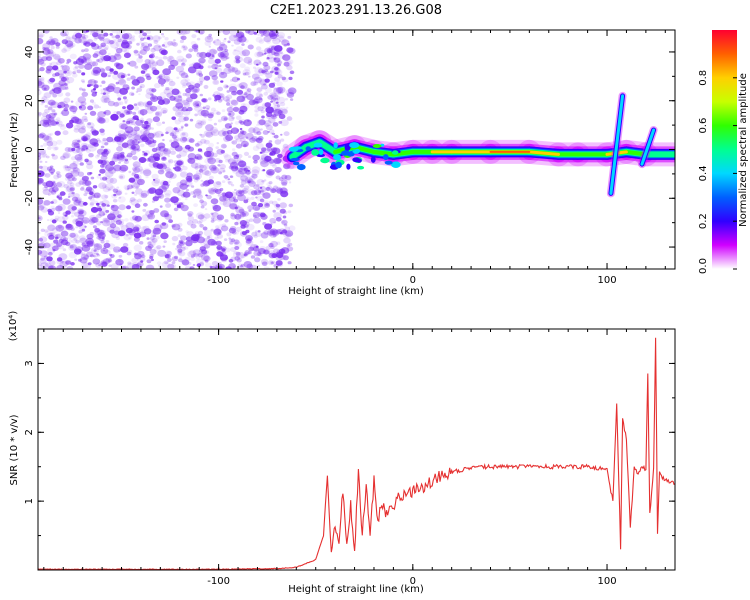  What do you see at coordinates (703, 173) in the screenshot?
I see `colorbar-tick-label: 0.4` at bounding box center [703, 173].